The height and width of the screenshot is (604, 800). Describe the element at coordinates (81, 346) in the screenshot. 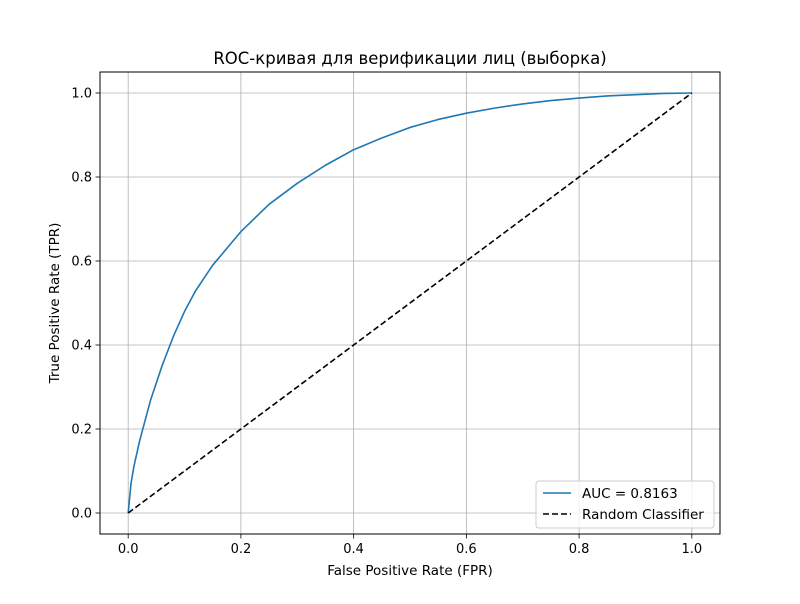

I see `y-tick-label: 0.4` at that location.